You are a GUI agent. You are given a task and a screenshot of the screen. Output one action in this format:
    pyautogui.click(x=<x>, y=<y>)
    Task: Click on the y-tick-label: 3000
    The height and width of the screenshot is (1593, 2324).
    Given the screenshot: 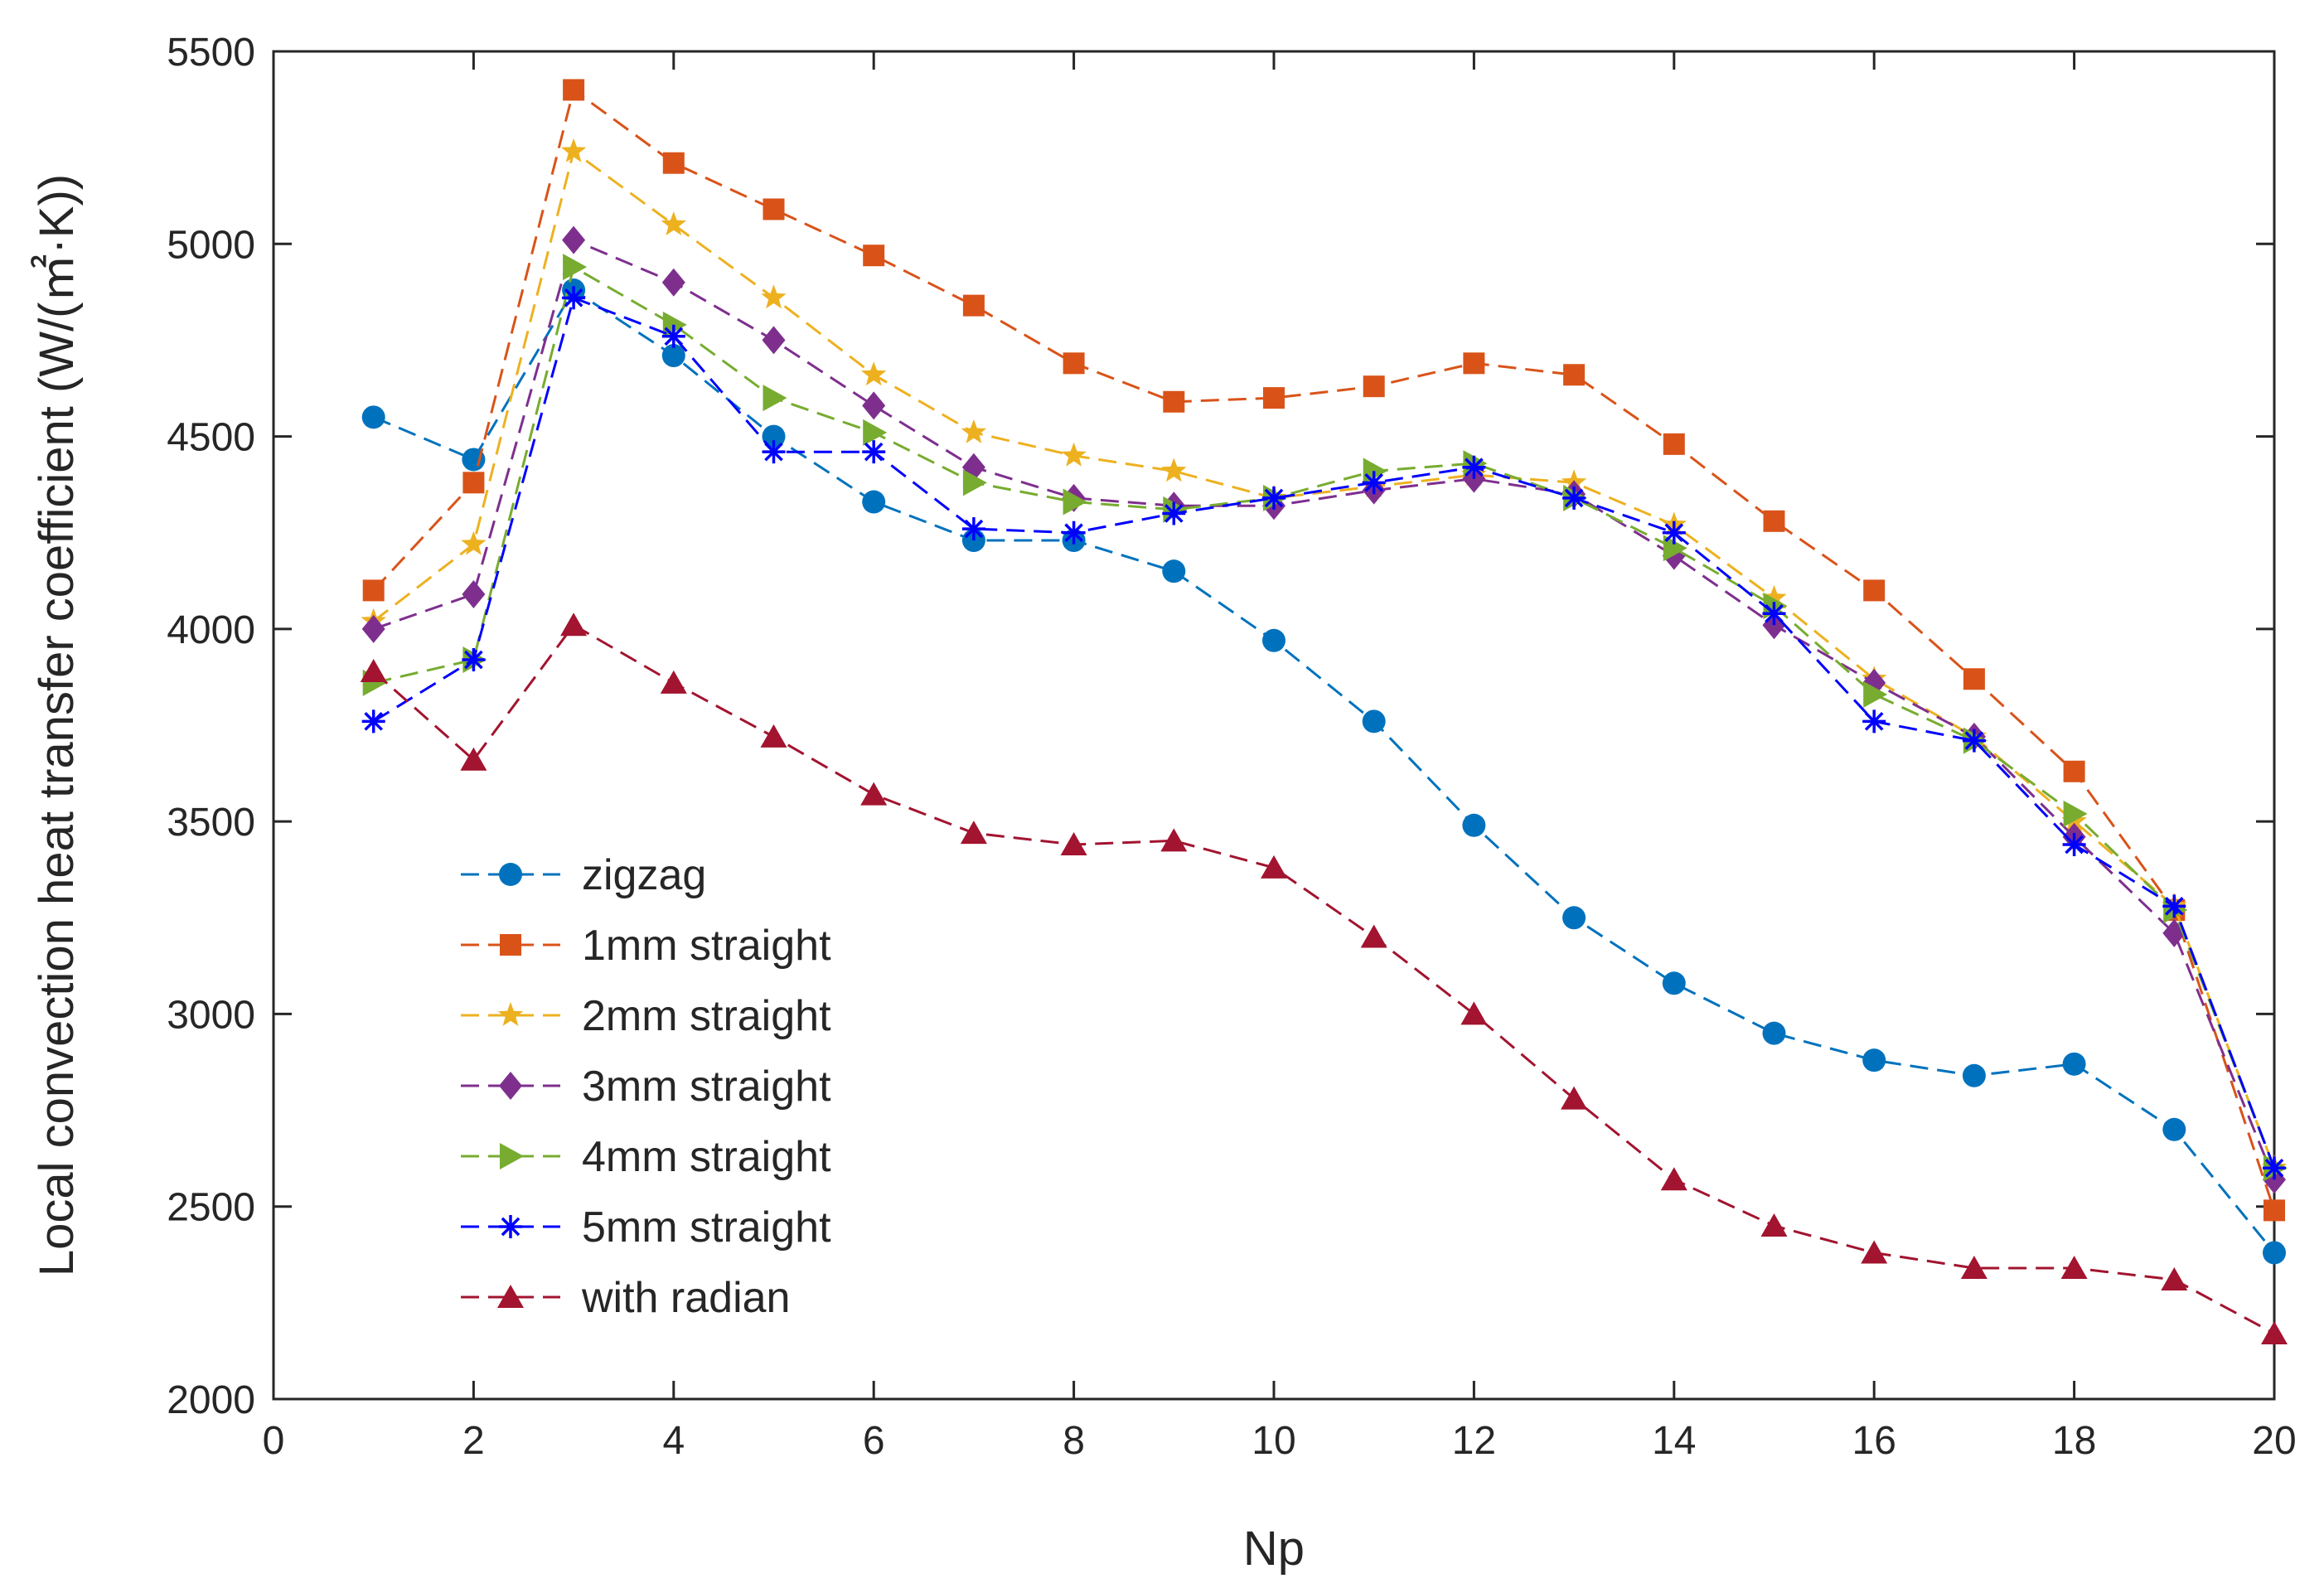 What is the action you would take?
    pyautogui.click(x=211, y=1015)
    